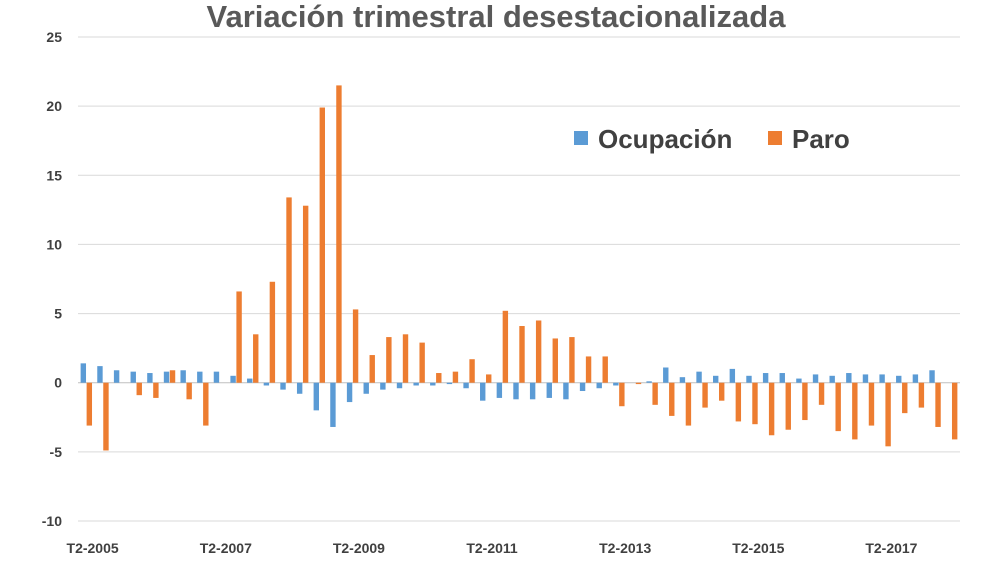  I want to click on y-tick-label: 15, so click(54, 175).